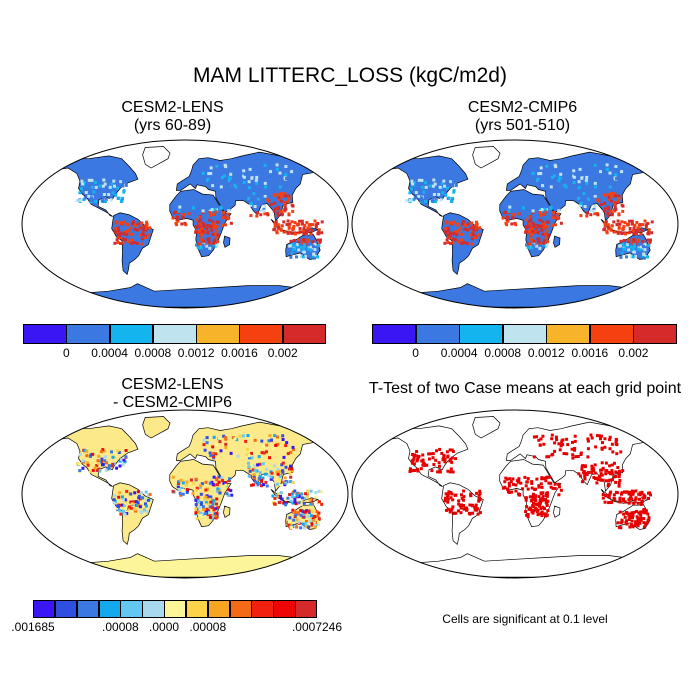 This screenshot has width=700, height=700. Describe the element at coordinates (66, 609) in the screenshot. I see `colorbar-swatch` at that location.